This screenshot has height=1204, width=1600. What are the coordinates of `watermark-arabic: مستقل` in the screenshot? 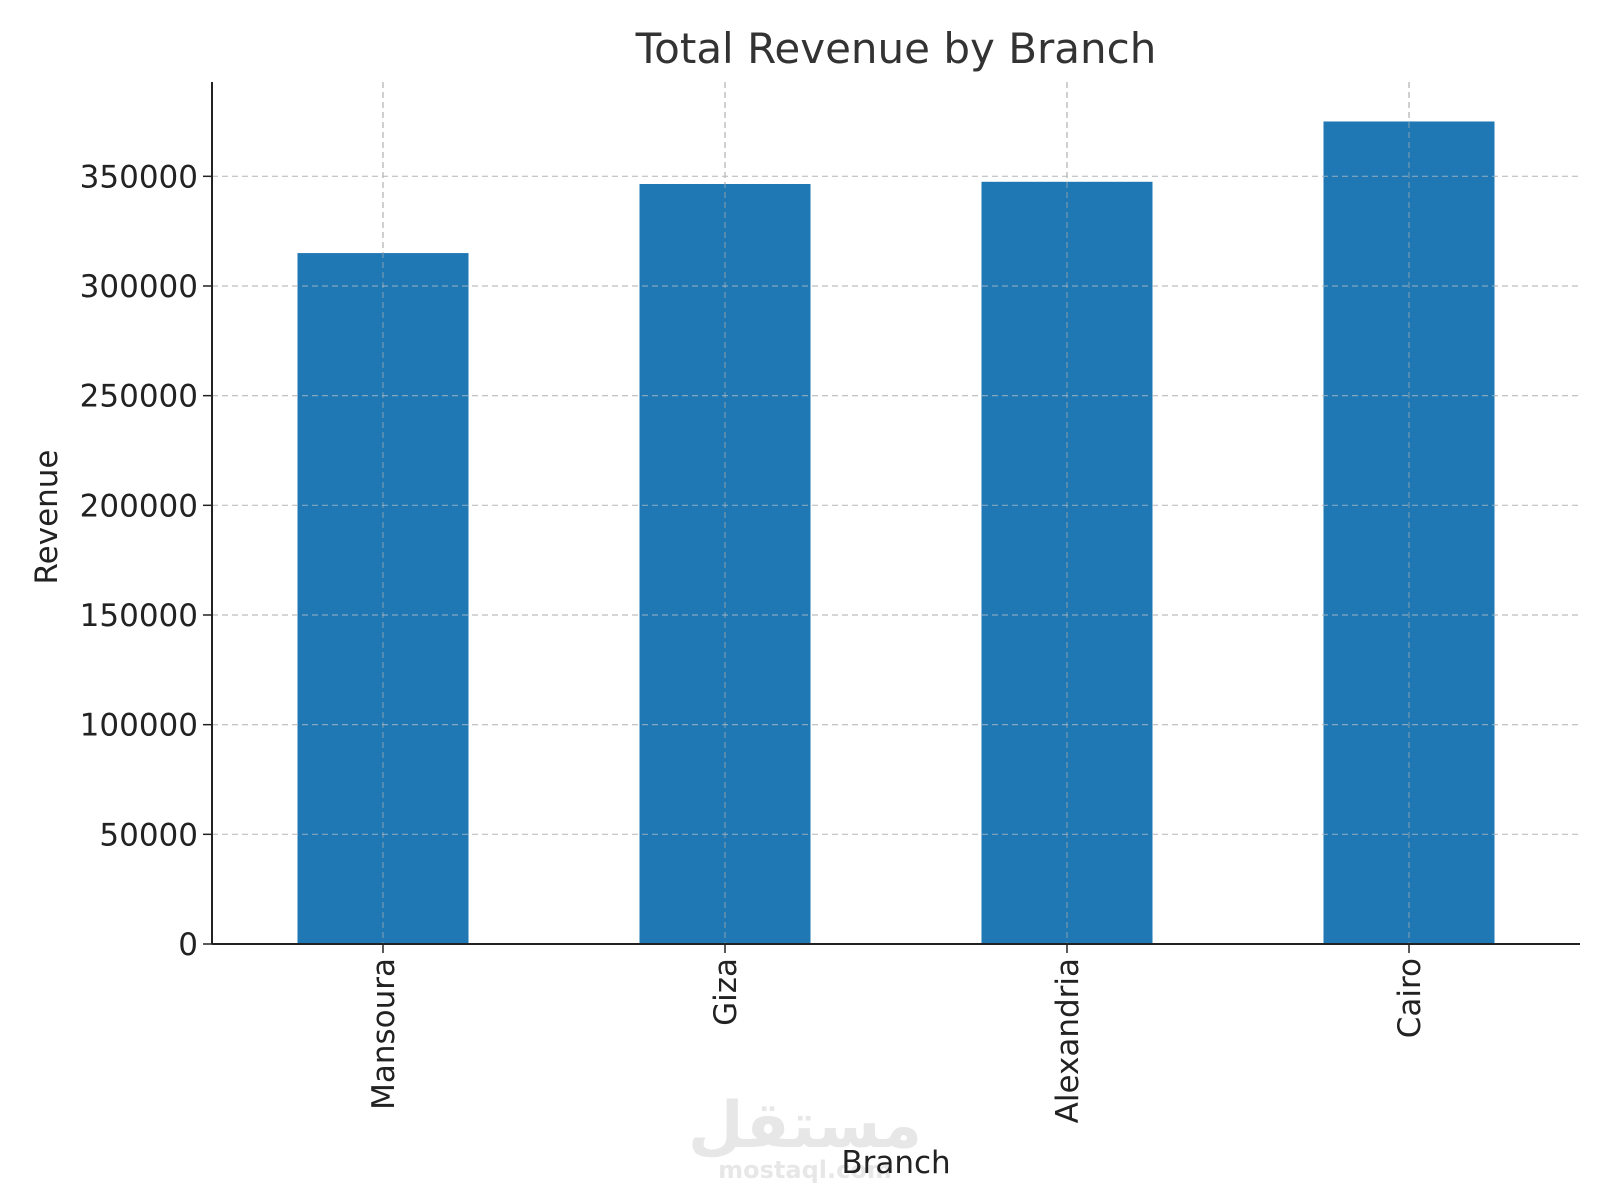 It's located at (805, 1126).